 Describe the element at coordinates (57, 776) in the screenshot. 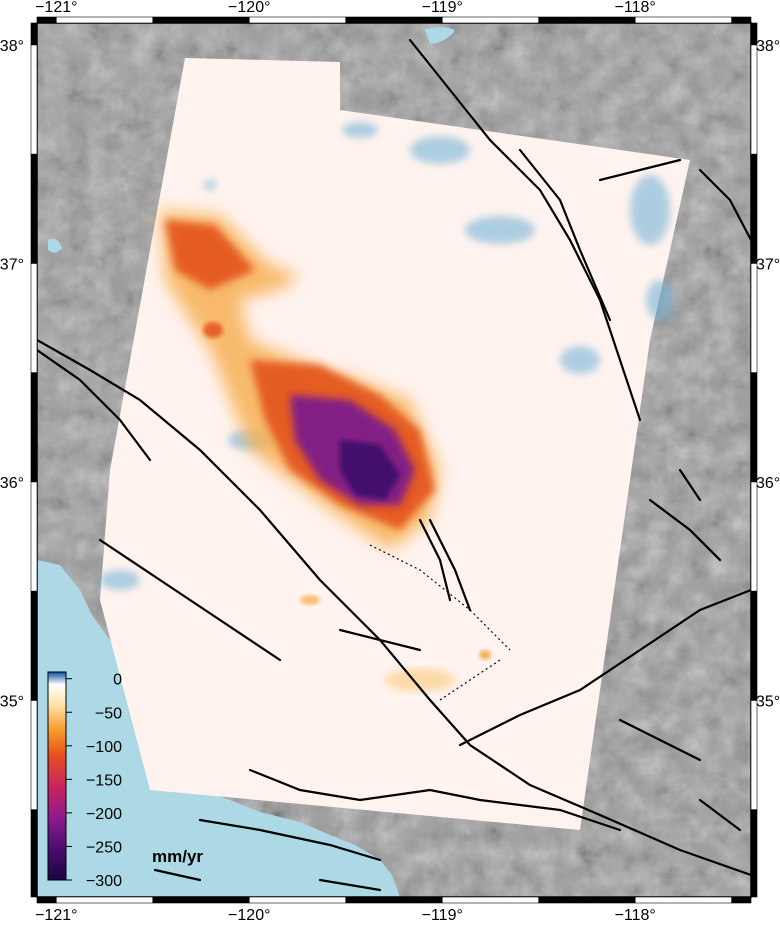

I see `colorbar-gradient` at that location.